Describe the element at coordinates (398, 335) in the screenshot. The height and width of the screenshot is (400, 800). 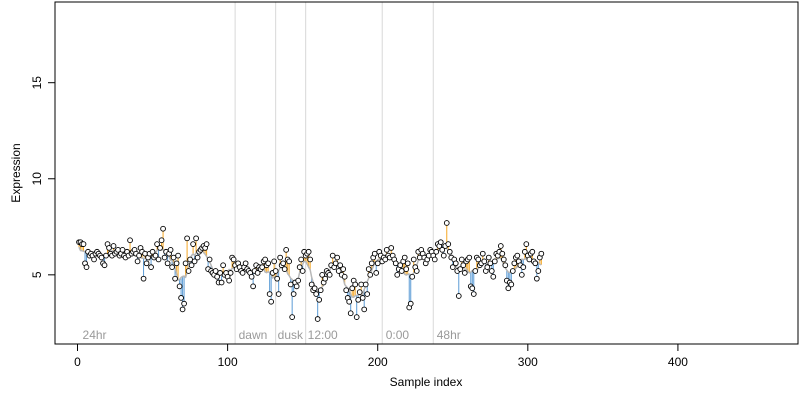
I see `annotation-label: 0:00` at that location.